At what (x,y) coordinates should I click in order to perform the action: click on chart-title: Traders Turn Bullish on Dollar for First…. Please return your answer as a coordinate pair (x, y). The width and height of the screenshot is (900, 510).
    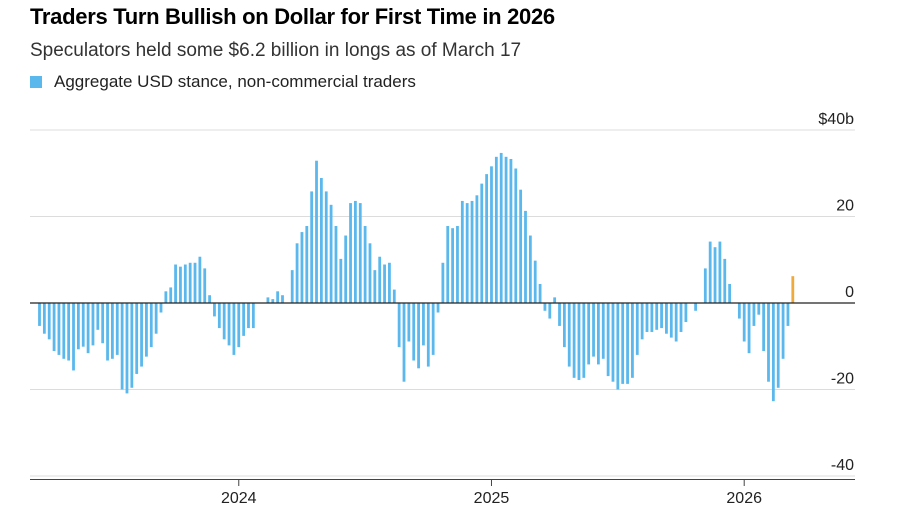
    Looking at the image, I should click on (292, 16).